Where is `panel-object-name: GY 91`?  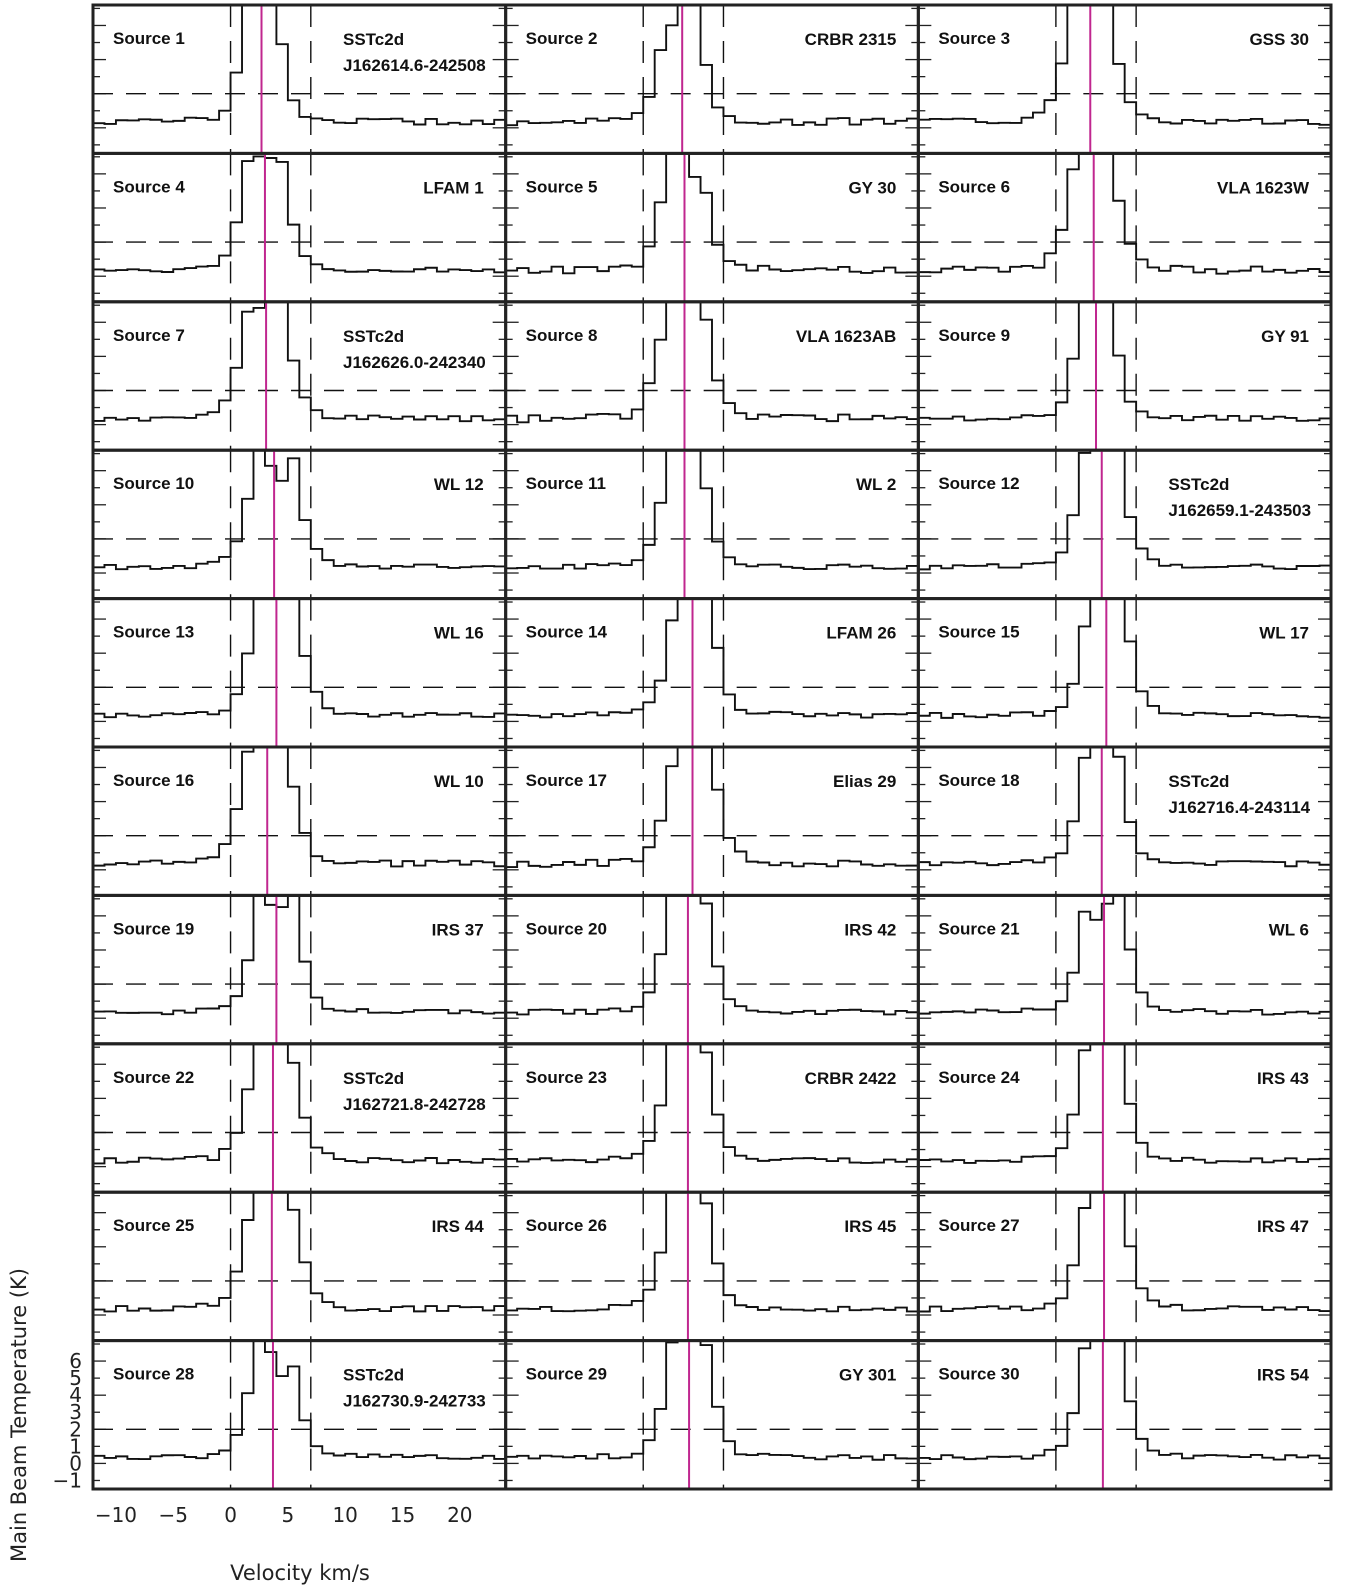 panel-object-name: GY 91 is located at coordinates (1285, 336).